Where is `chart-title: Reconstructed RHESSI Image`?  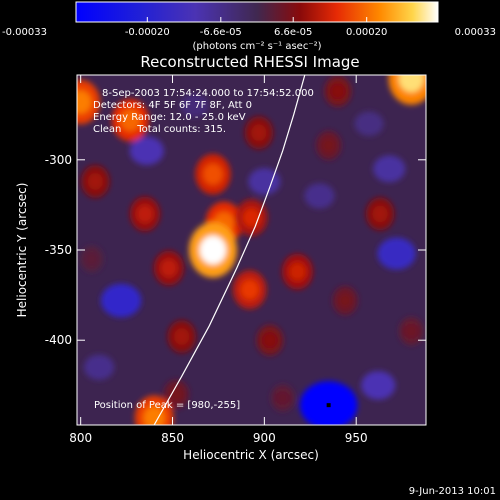
chart-title: Reconstructed RHESSI Image is located at coordinates (249, 62).